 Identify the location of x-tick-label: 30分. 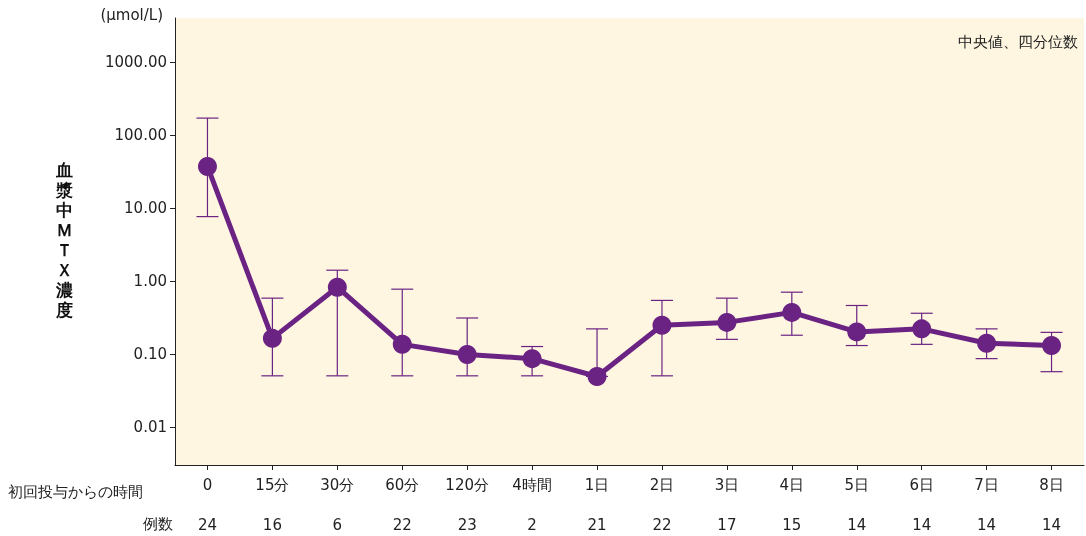
(337, 484).